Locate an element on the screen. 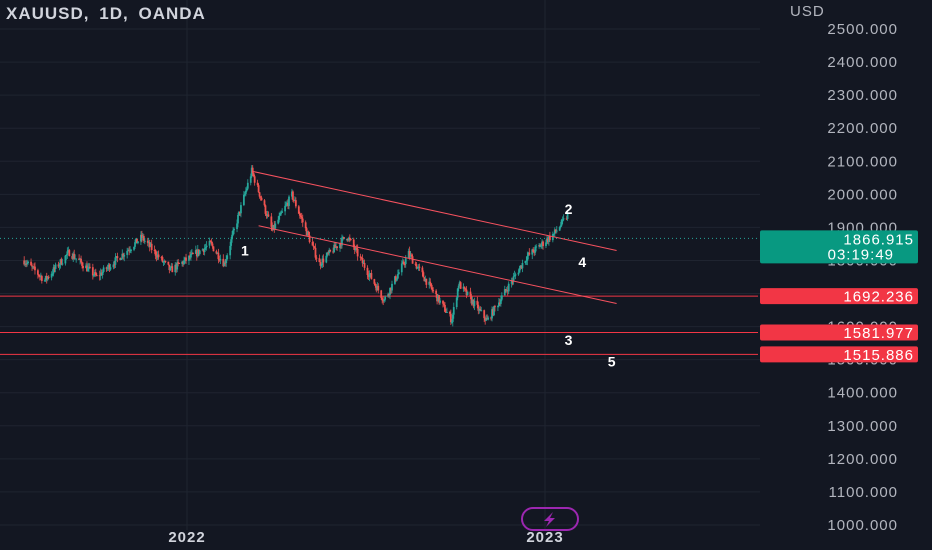 Image resolution: width=932 pixels, height=550 pixels. y-tick-label: 1400.000 is located at coordinates (862, 393).